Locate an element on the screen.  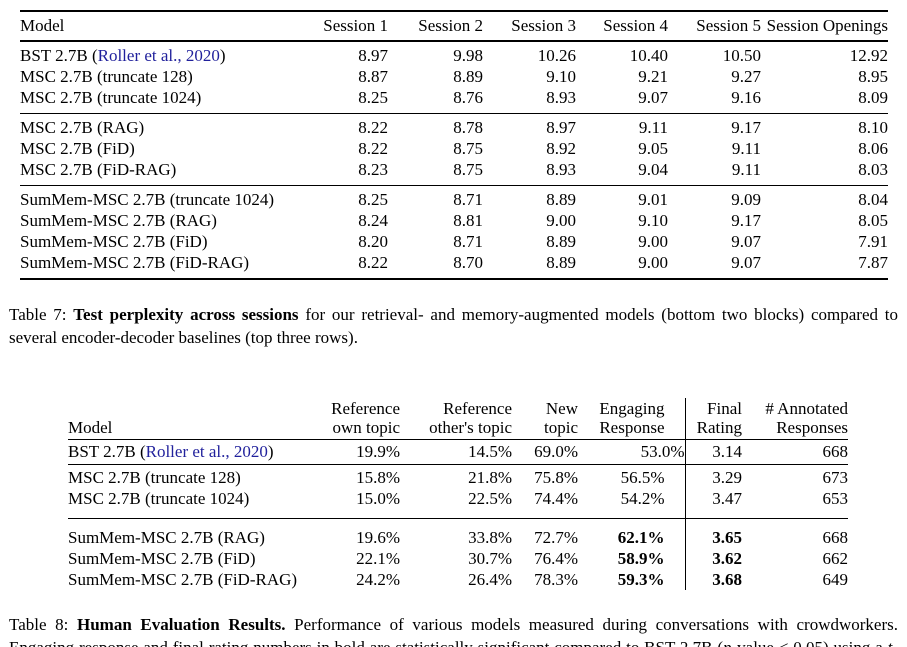
model-cell: BST 2.7B (Roller et al., 2020) is located at coordinates (159, 53).